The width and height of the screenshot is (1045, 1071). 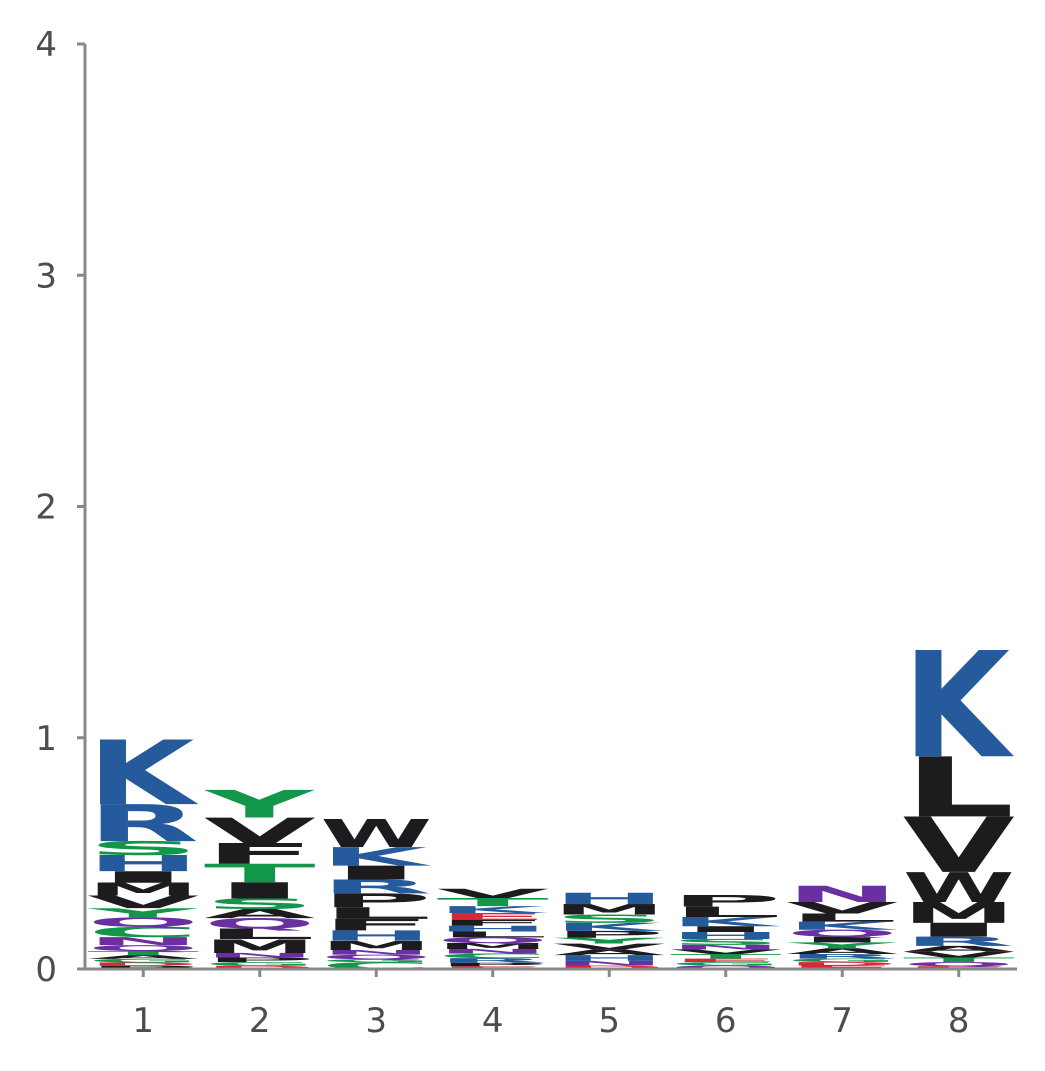 What do you see at coordinates (46, 508) in the screenshot?
I see `y-tick-label: 2` at bounding box center [46, 508].